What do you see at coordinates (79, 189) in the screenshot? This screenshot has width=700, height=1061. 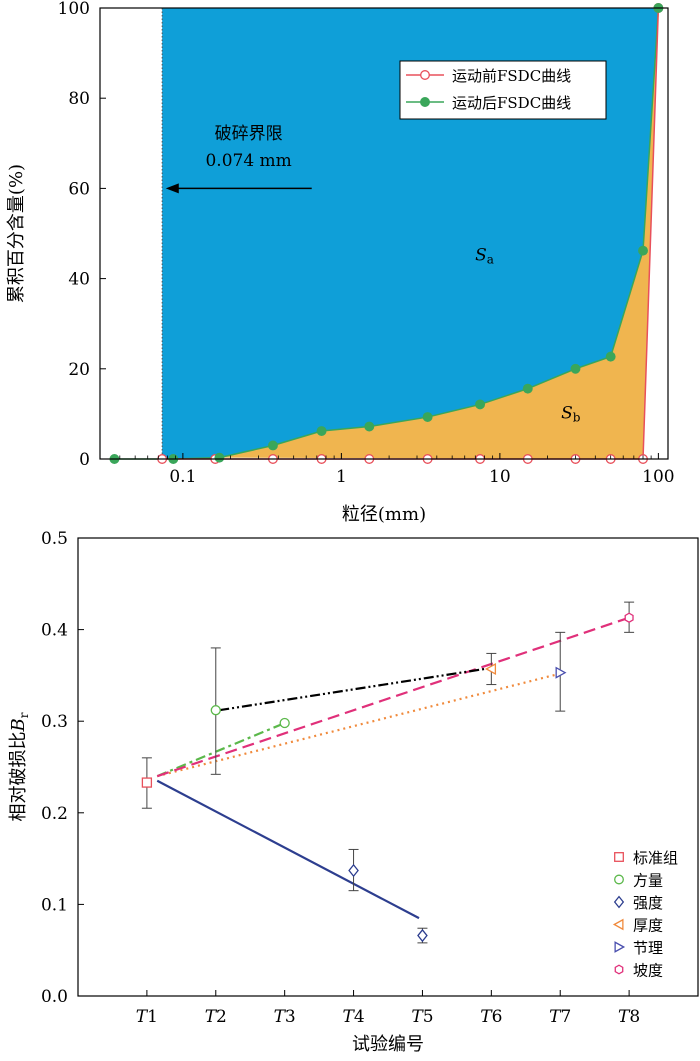 I see `c1-ytick-label: 60` at bounding box center [79, 189].